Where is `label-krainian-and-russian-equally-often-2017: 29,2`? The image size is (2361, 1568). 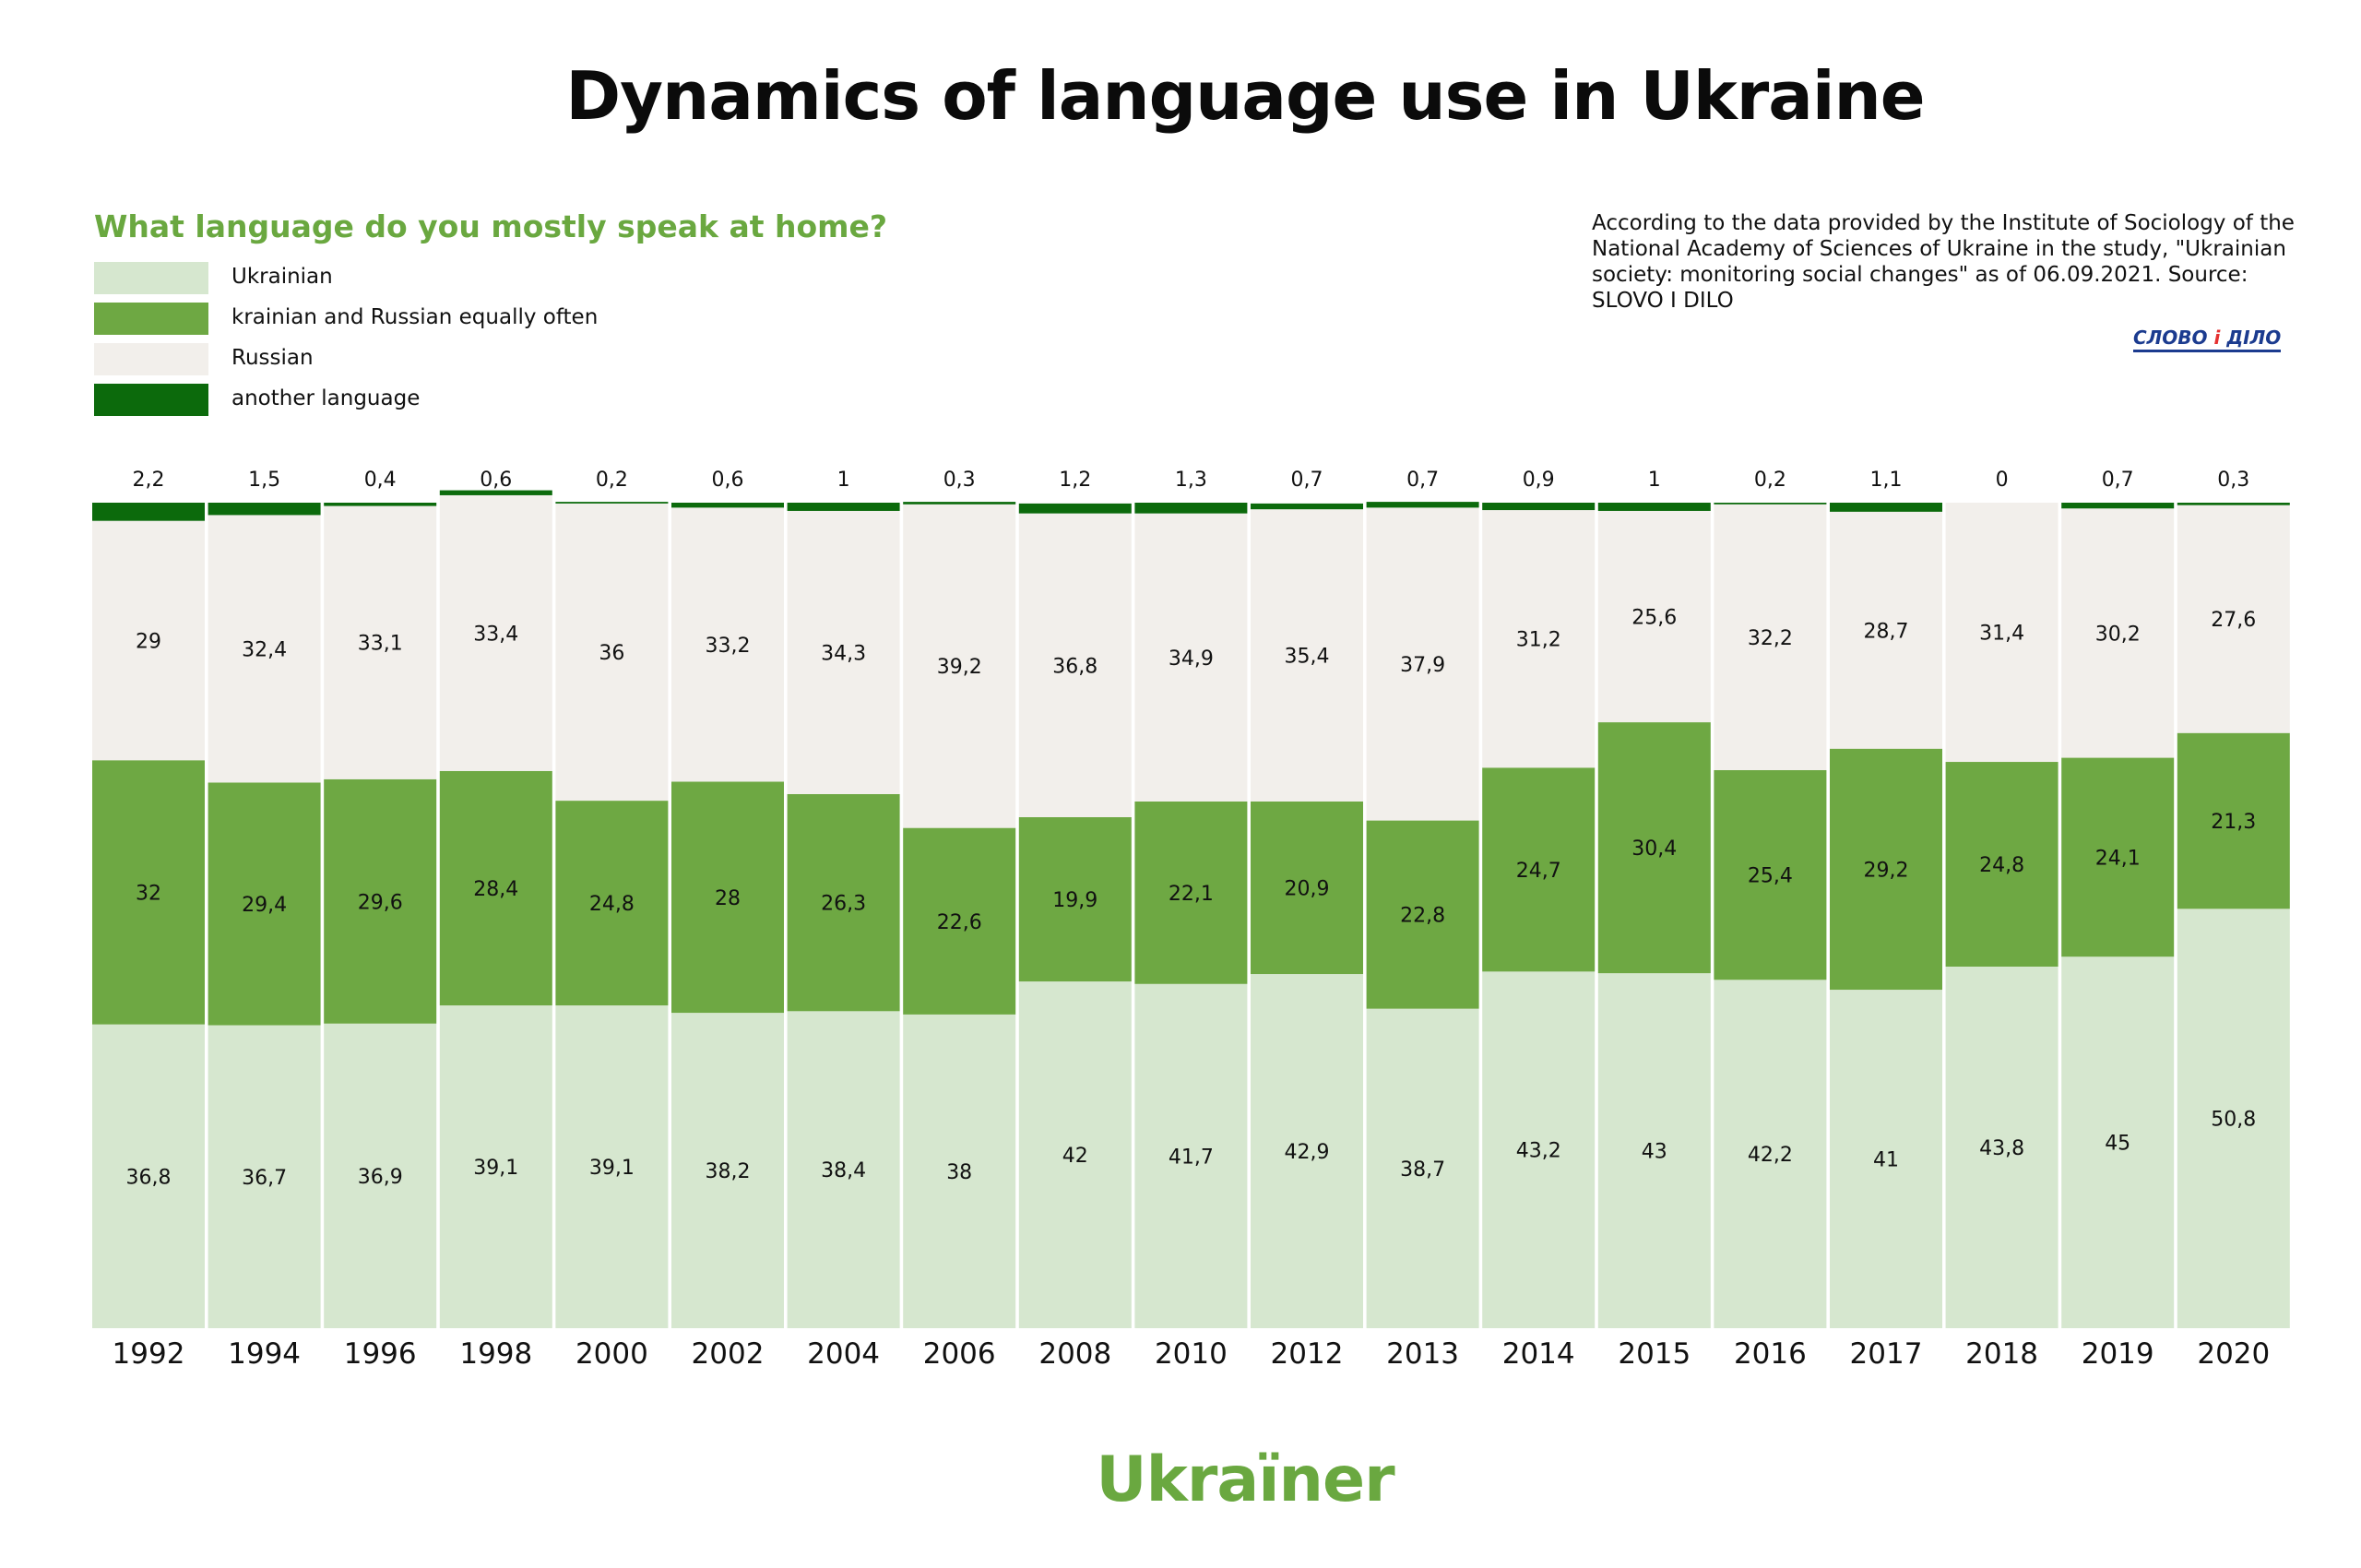 label-krainian-and-russian-equally-often-2017: 29,2 is located at coordinates (1886, 870).